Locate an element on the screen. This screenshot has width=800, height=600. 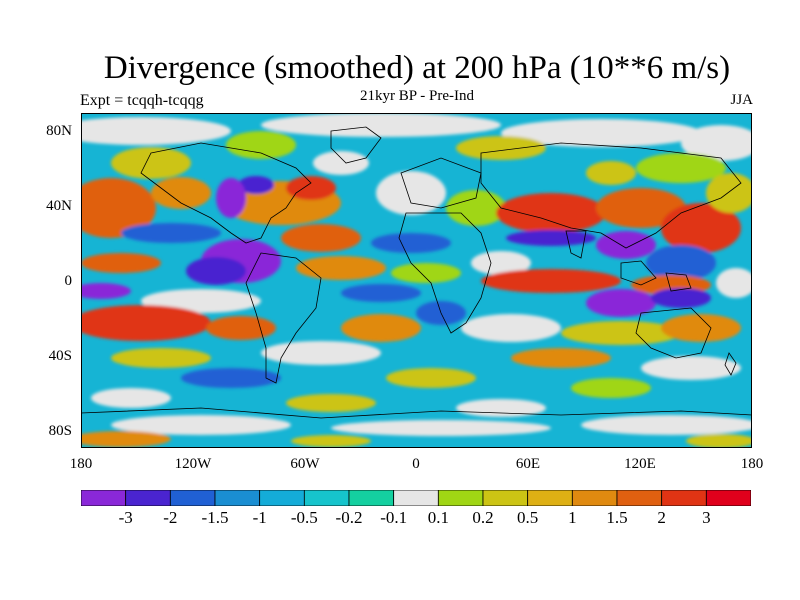
lon-tick-60w: 60W is located at coordinates (305, 464).